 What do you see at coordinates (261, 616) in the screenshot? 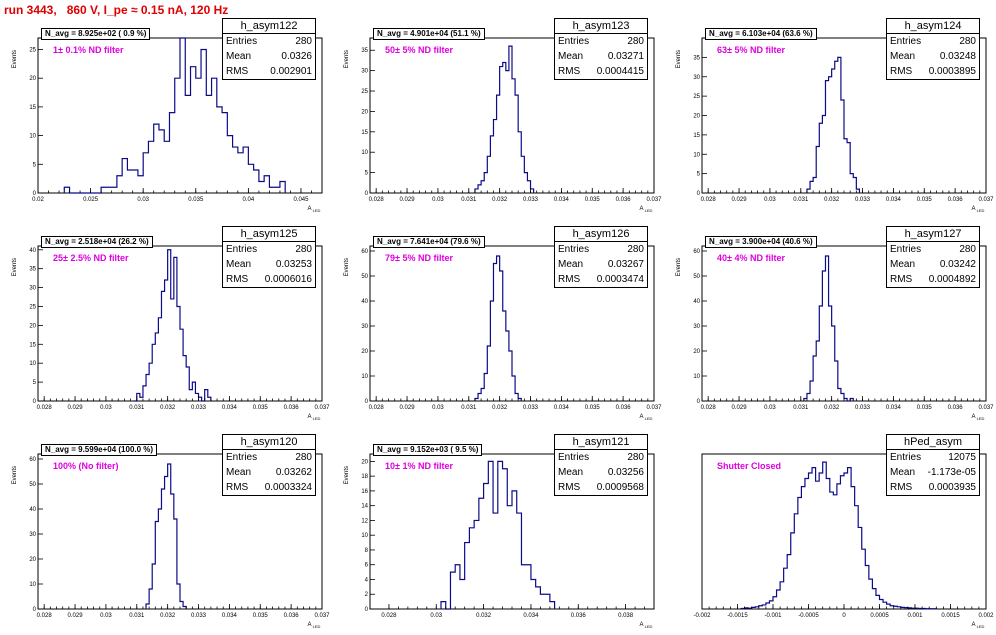
I see `x-tick-label: 0.035` at bounding box center [261, 616].